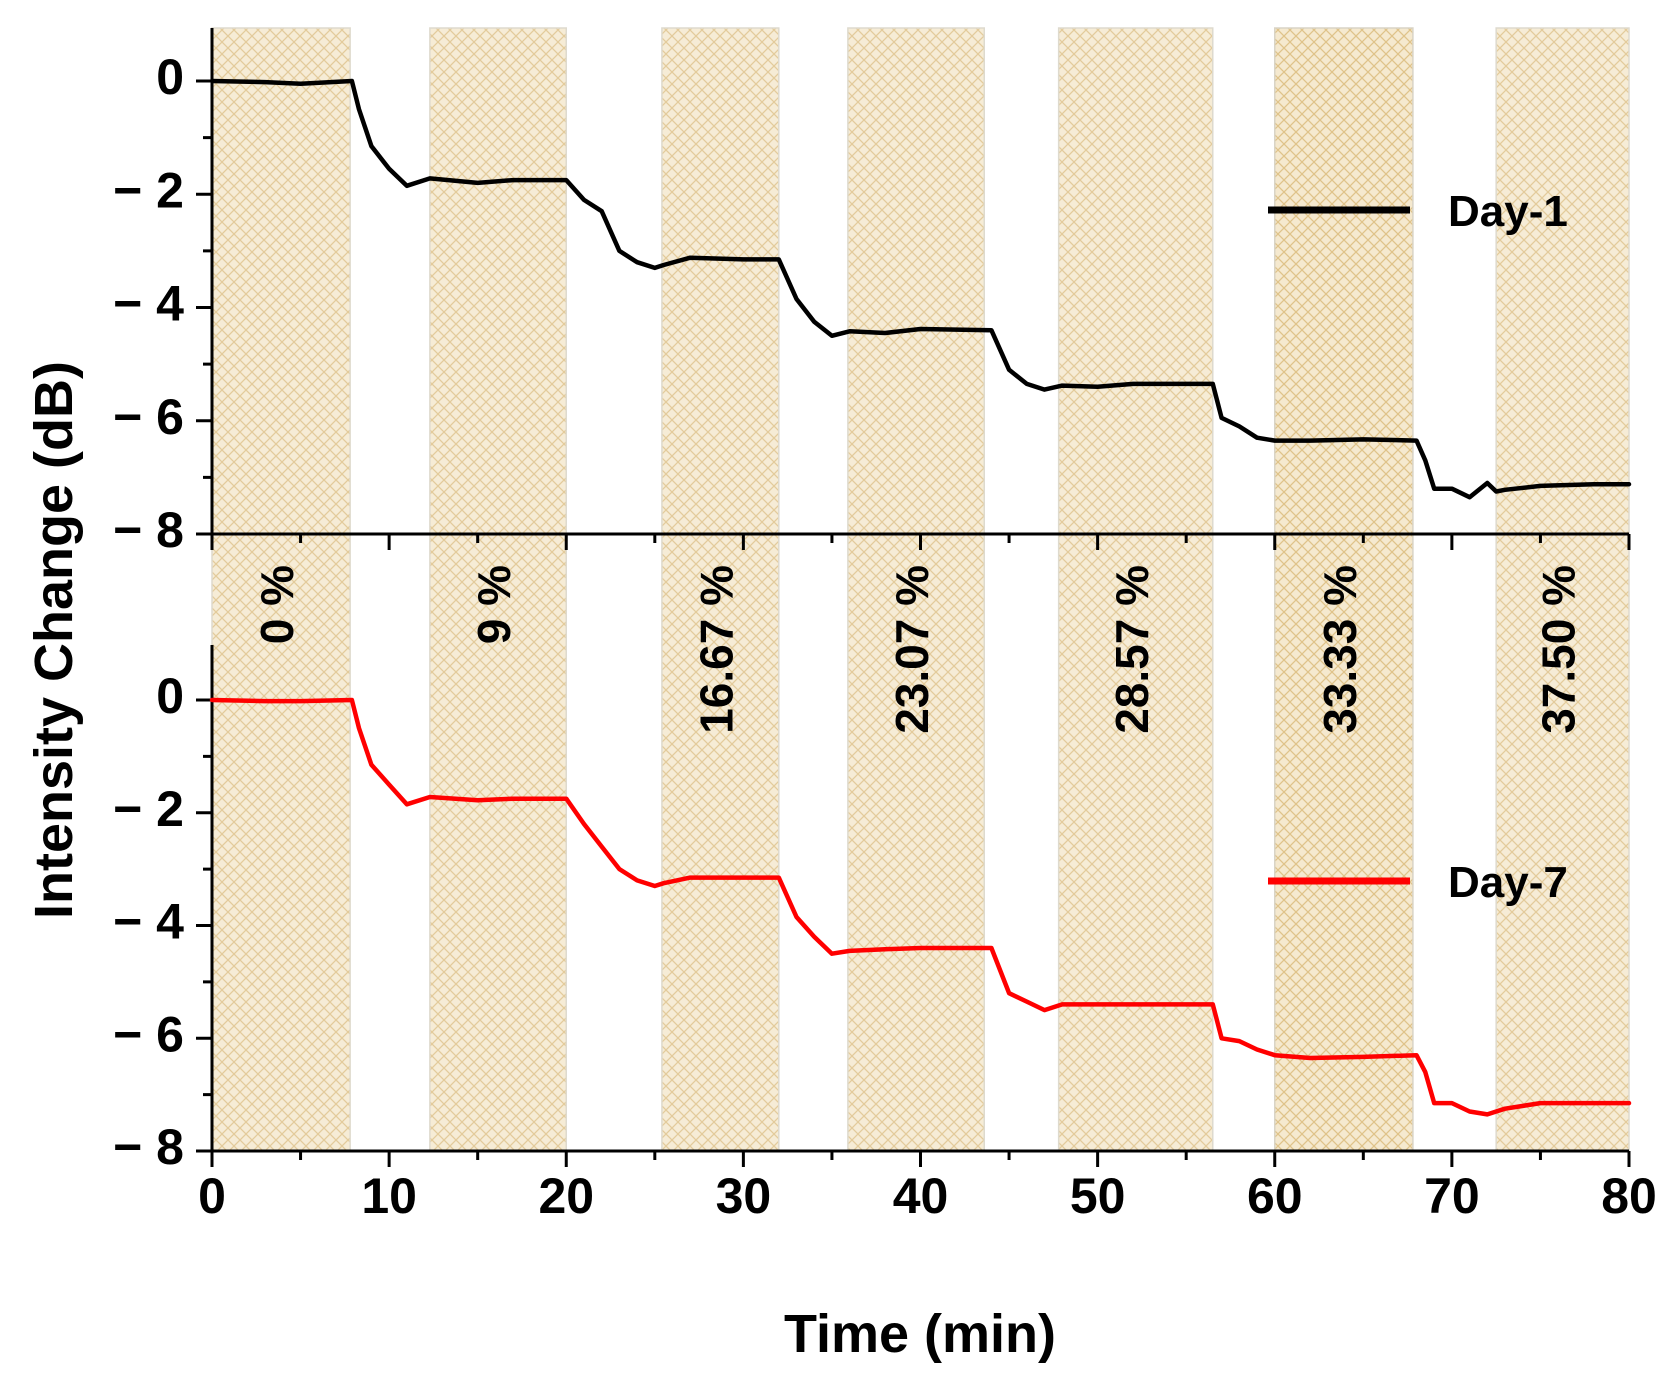  I want to click on top-y-tick-label-2: − 4, so click(148, 304).